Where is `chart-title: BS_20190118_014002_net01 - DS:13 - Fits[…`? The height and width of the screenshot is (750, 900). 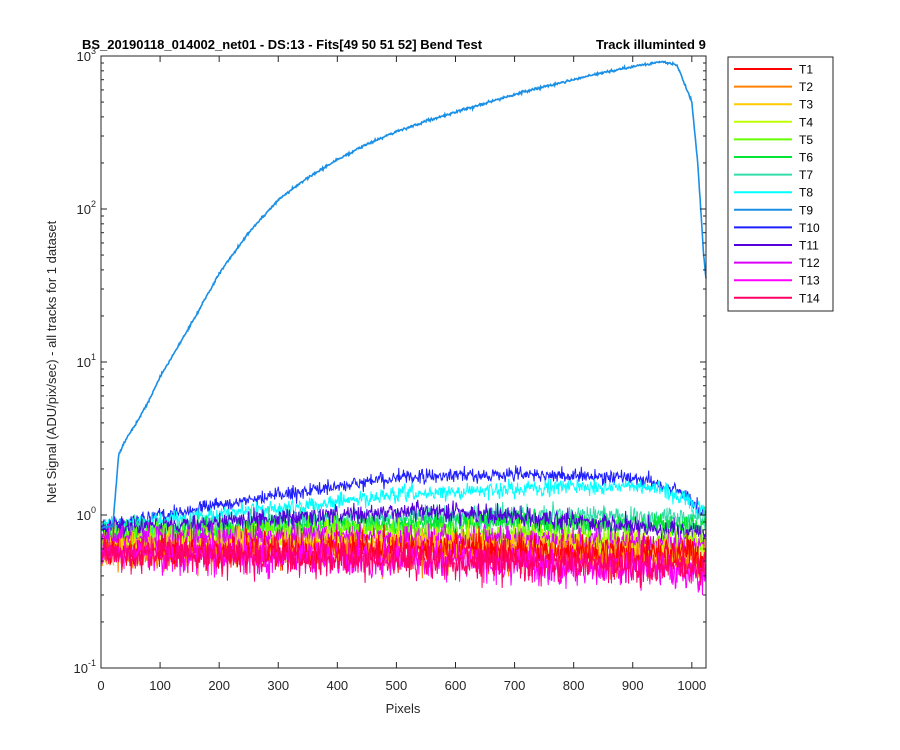
chart-title: BS_20190118_014002_net01 - DS:13 - Fits[… is located at coordinates (394, 44).